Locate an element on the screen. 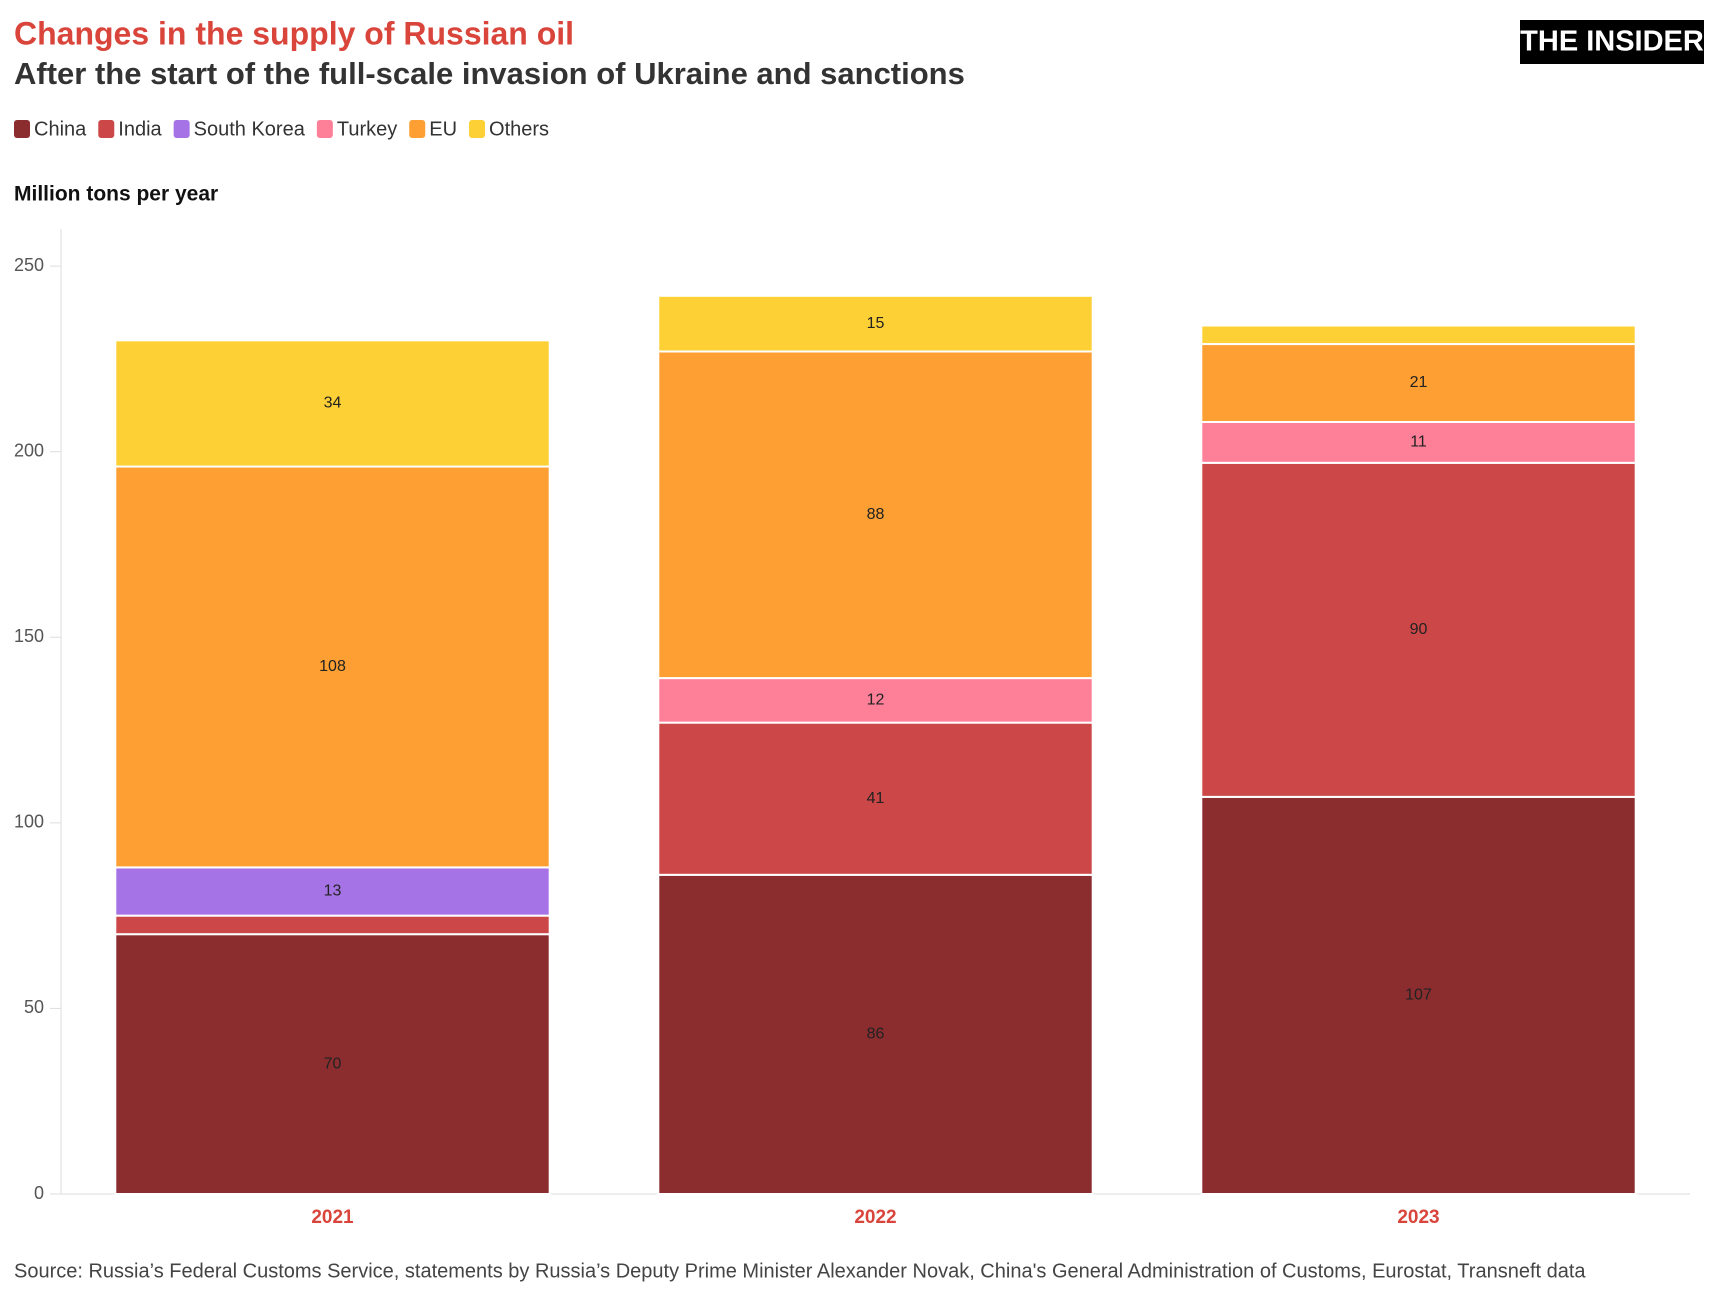 The width and height of the screenshot is (1732, 1299). logo: THE INSIDER is located at coordinates (1612, 42).